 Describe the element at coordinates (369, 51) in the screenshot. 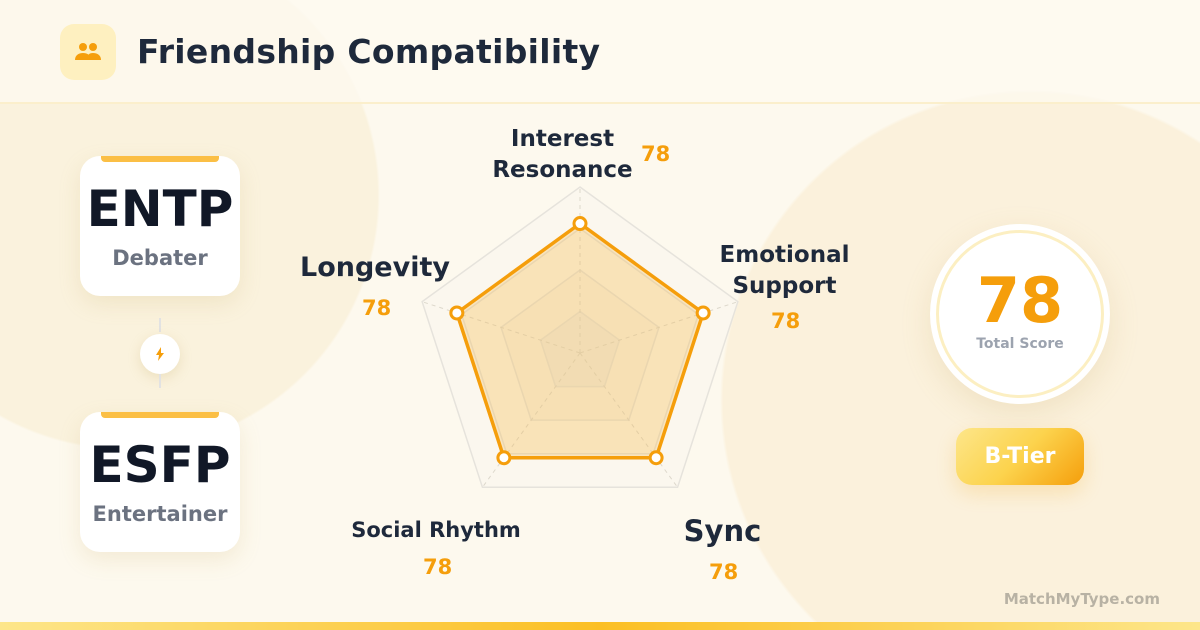

I see `page-title: Friendship Compatibility` at that location.